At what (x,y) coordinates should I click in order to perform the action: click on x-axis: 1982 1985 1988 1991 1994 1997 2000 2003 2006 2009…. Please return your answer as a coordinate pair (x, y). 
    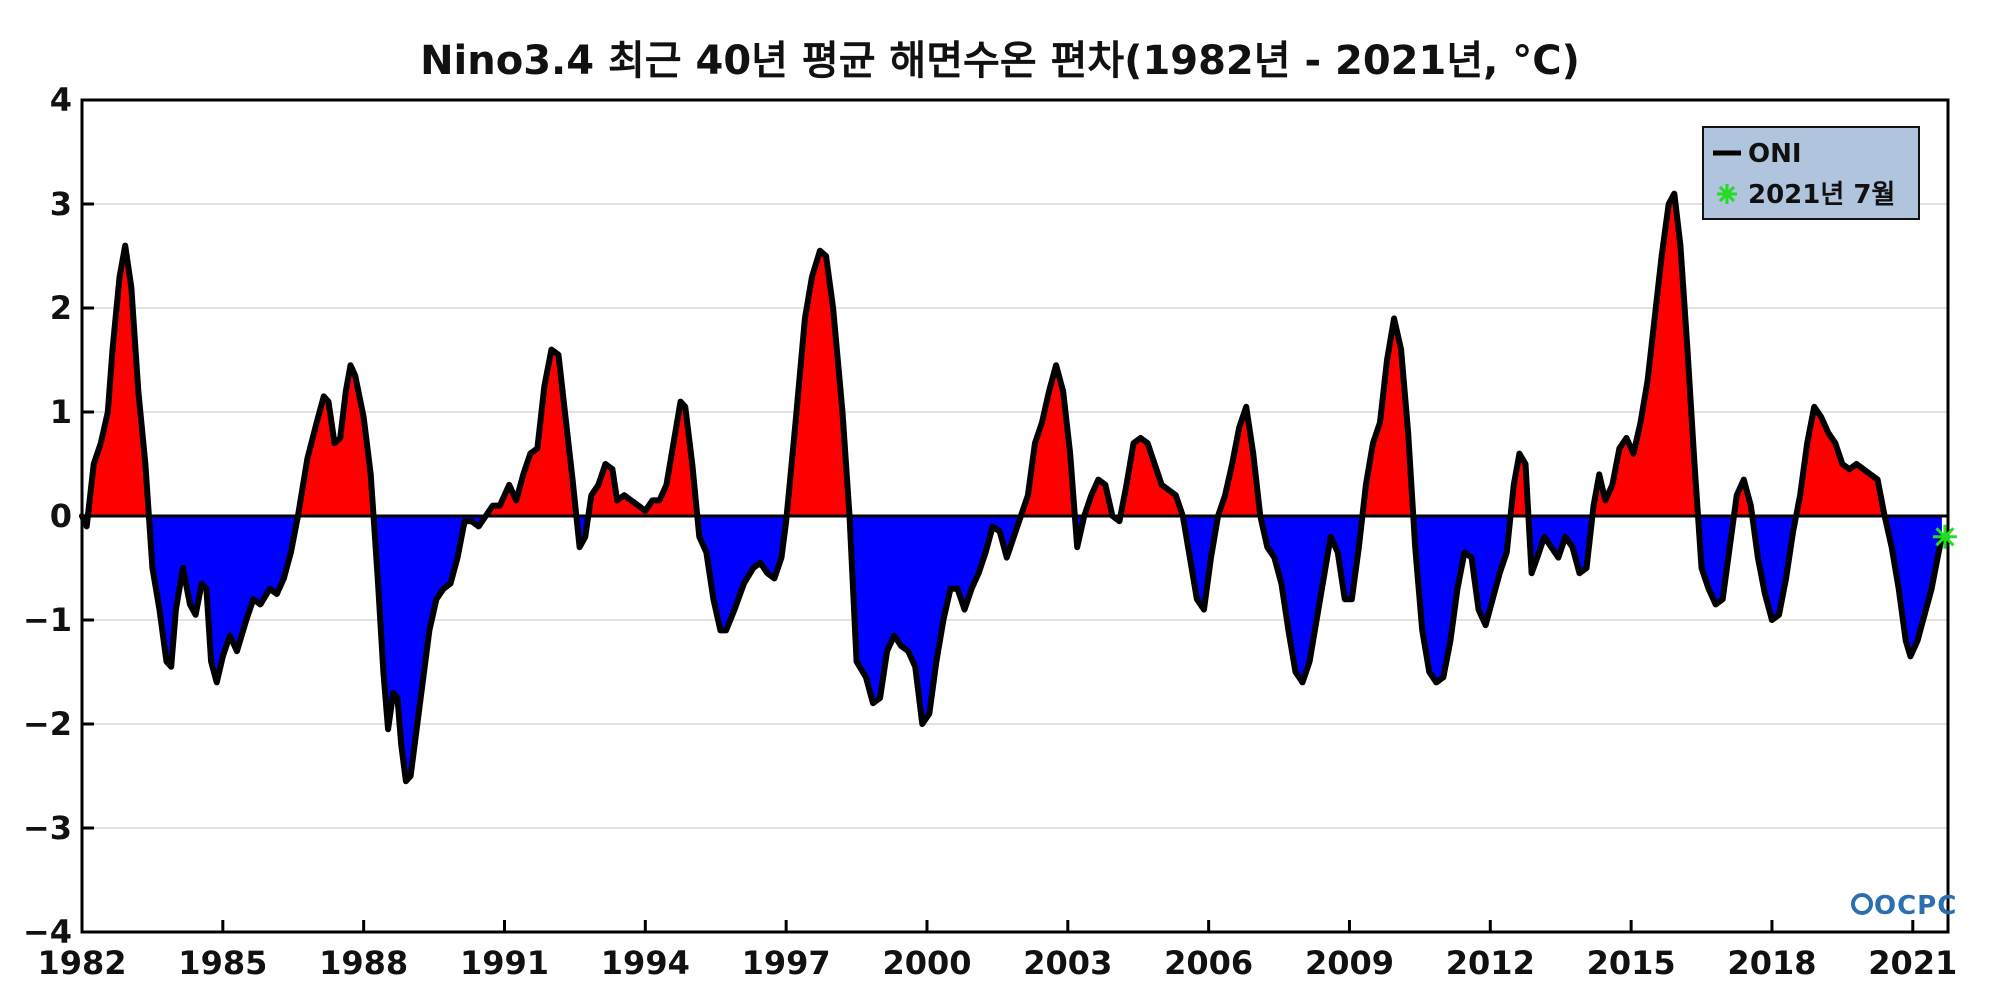
    Looking at the image, I should click on (997, 951).